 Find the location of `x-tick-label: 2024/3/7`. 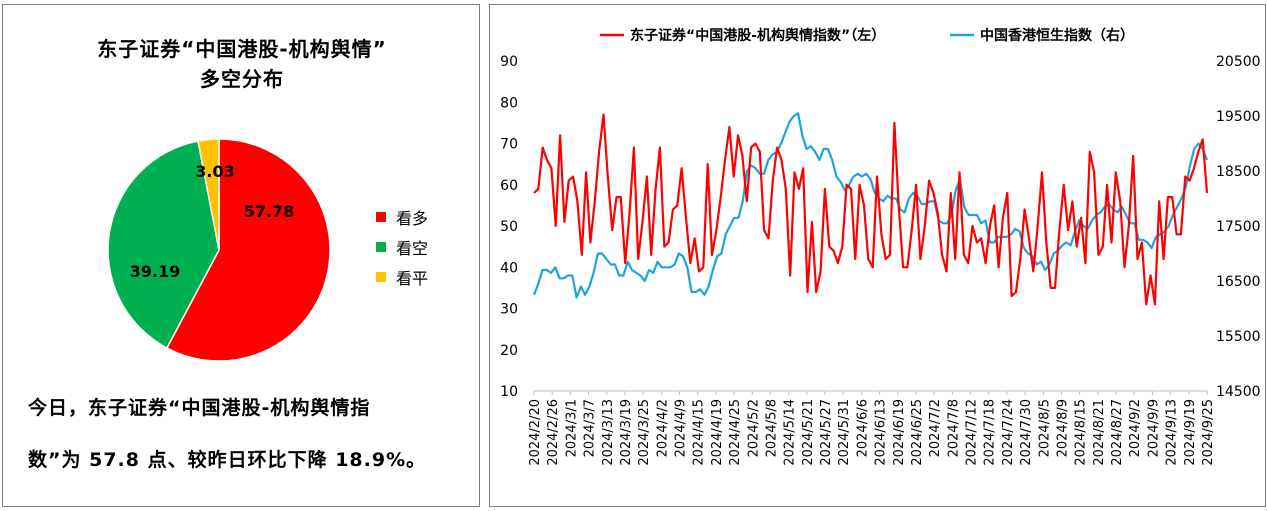

x-tick-label: 2024/3/7 is located at coordinates (590, 428).